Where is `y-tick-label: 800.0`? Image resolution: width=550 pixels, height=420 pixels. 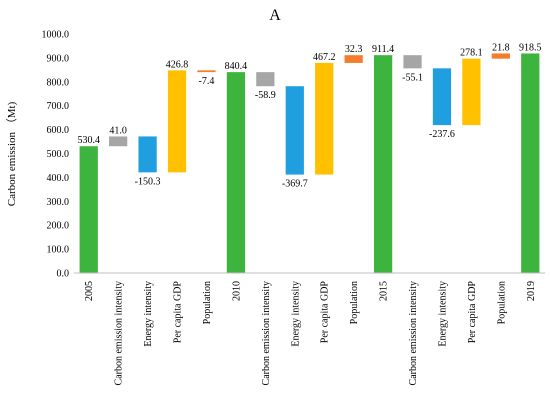 y-tick-label: 800.0 is located at coordinates (58, 82).